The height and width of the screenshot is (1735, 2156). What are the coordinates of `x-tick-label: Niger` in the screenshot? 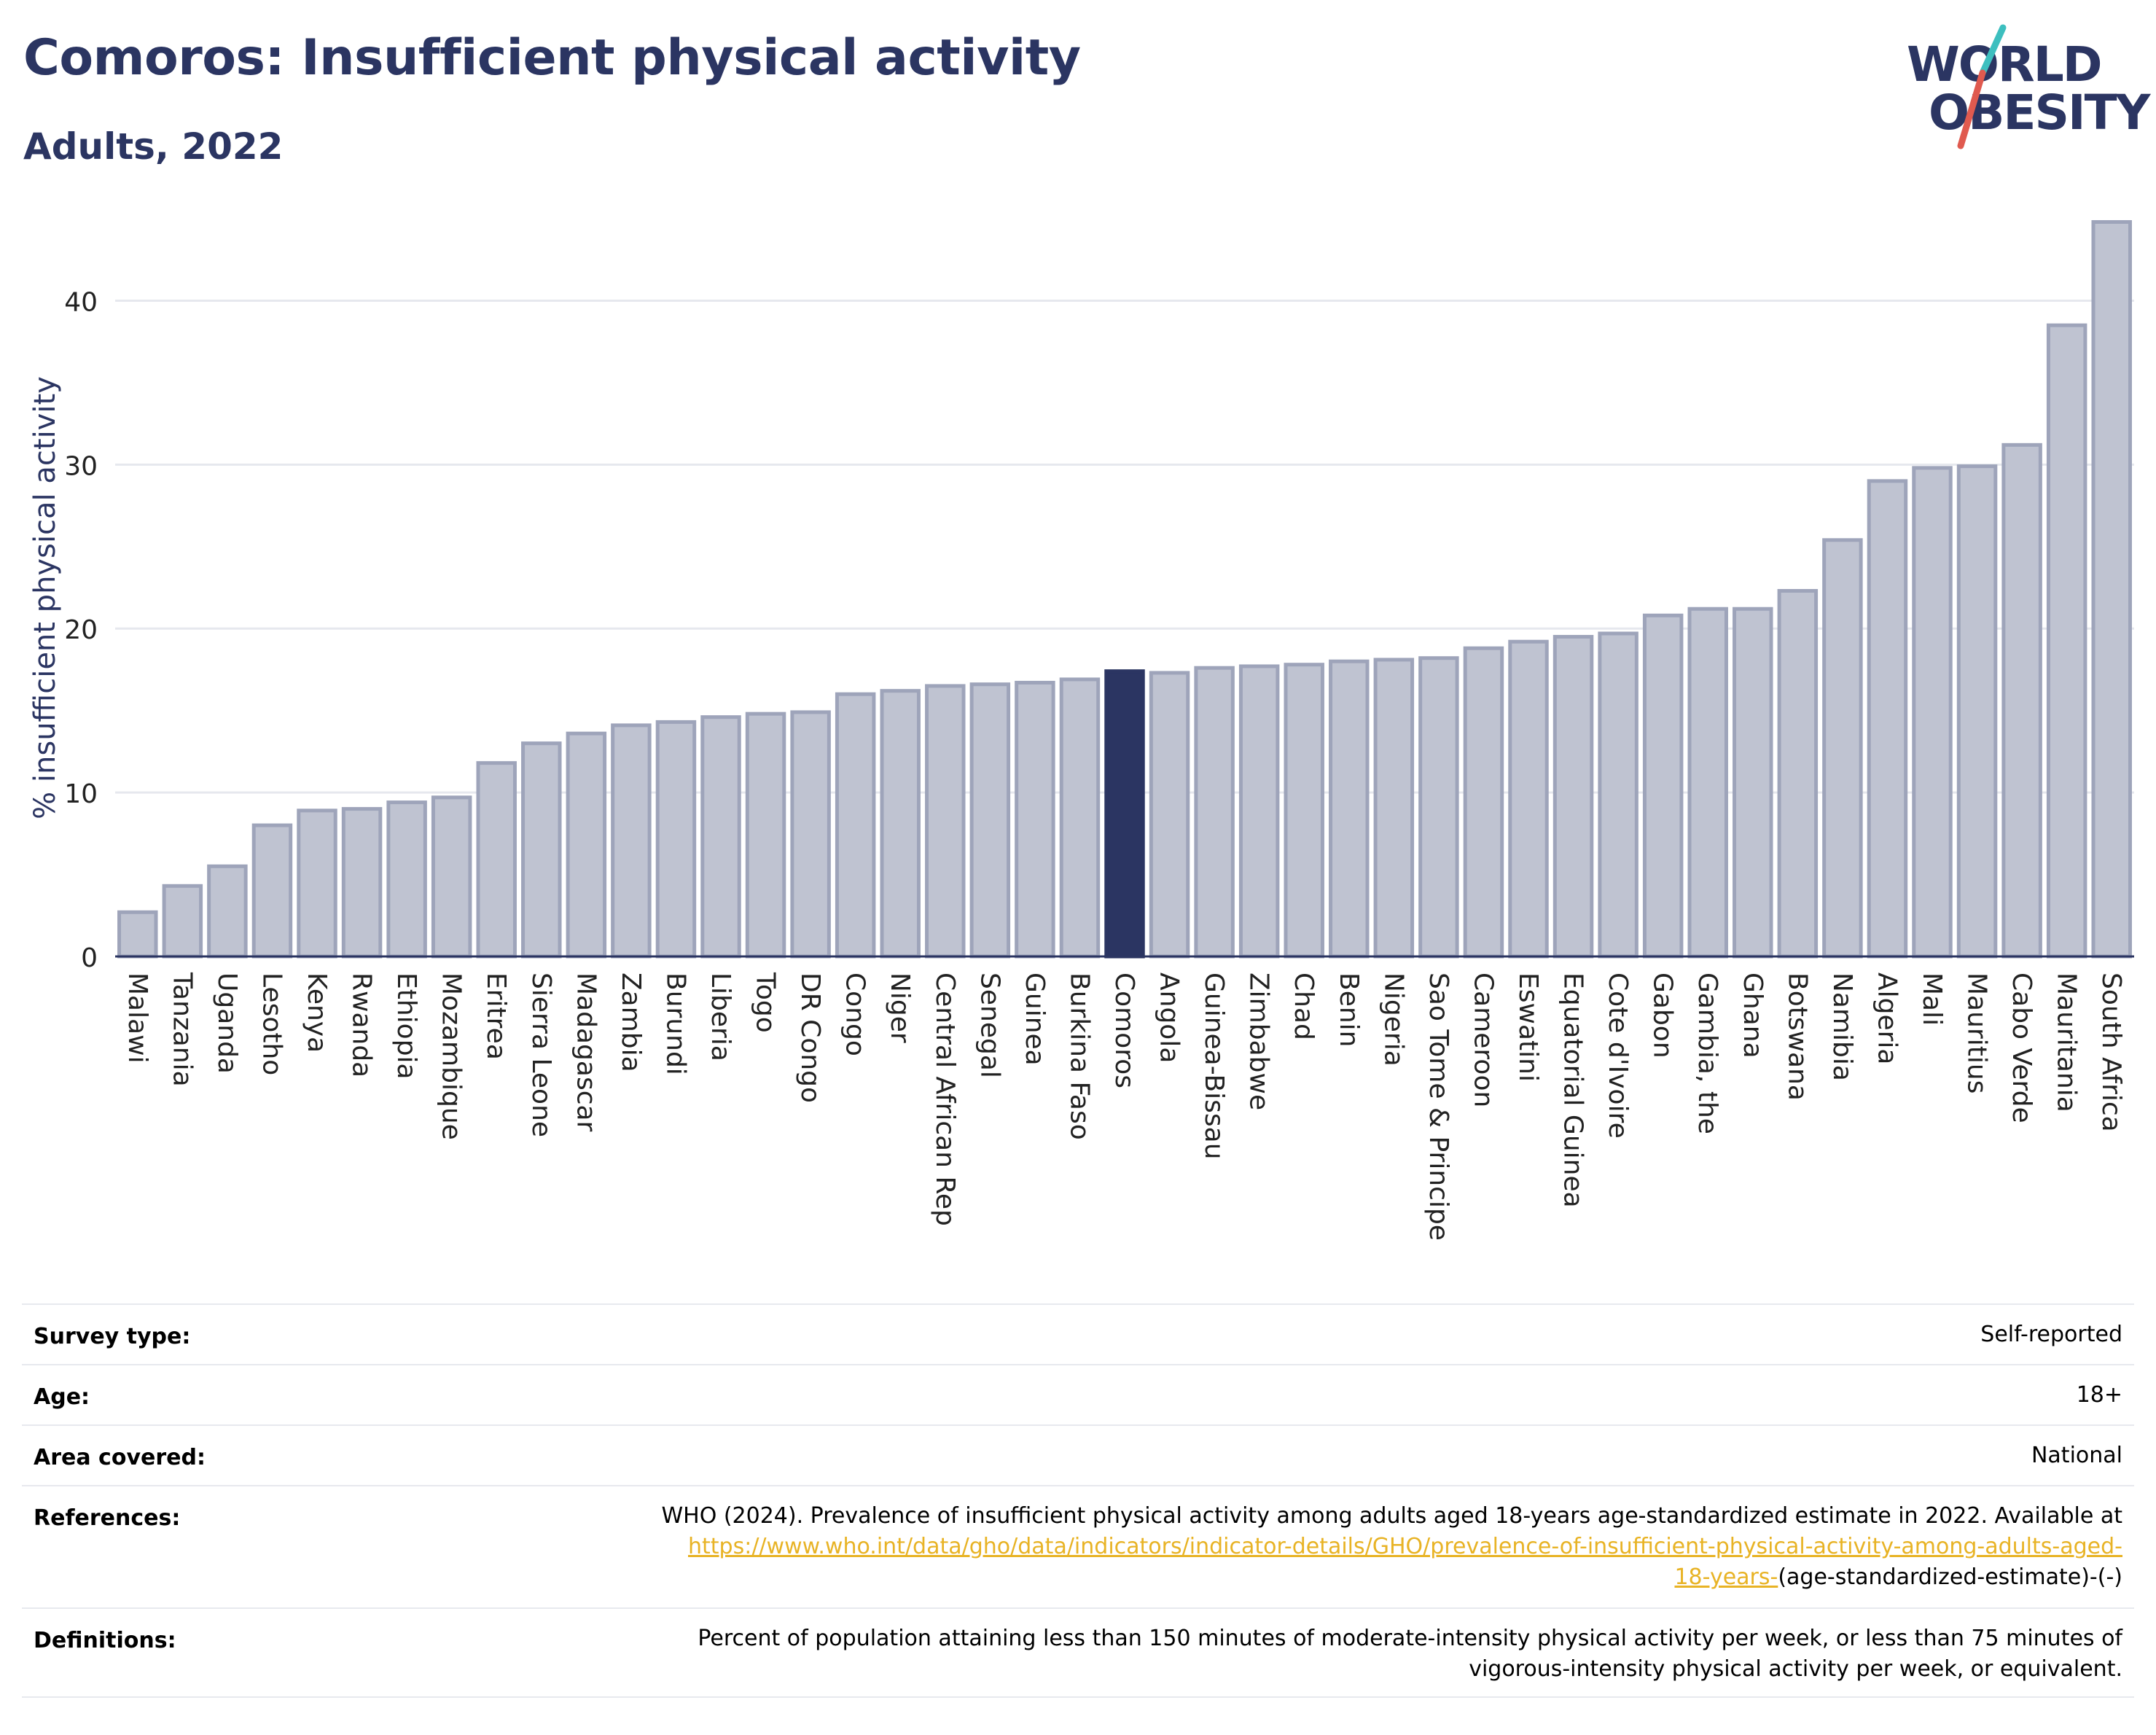 It's located at (900, 1007).